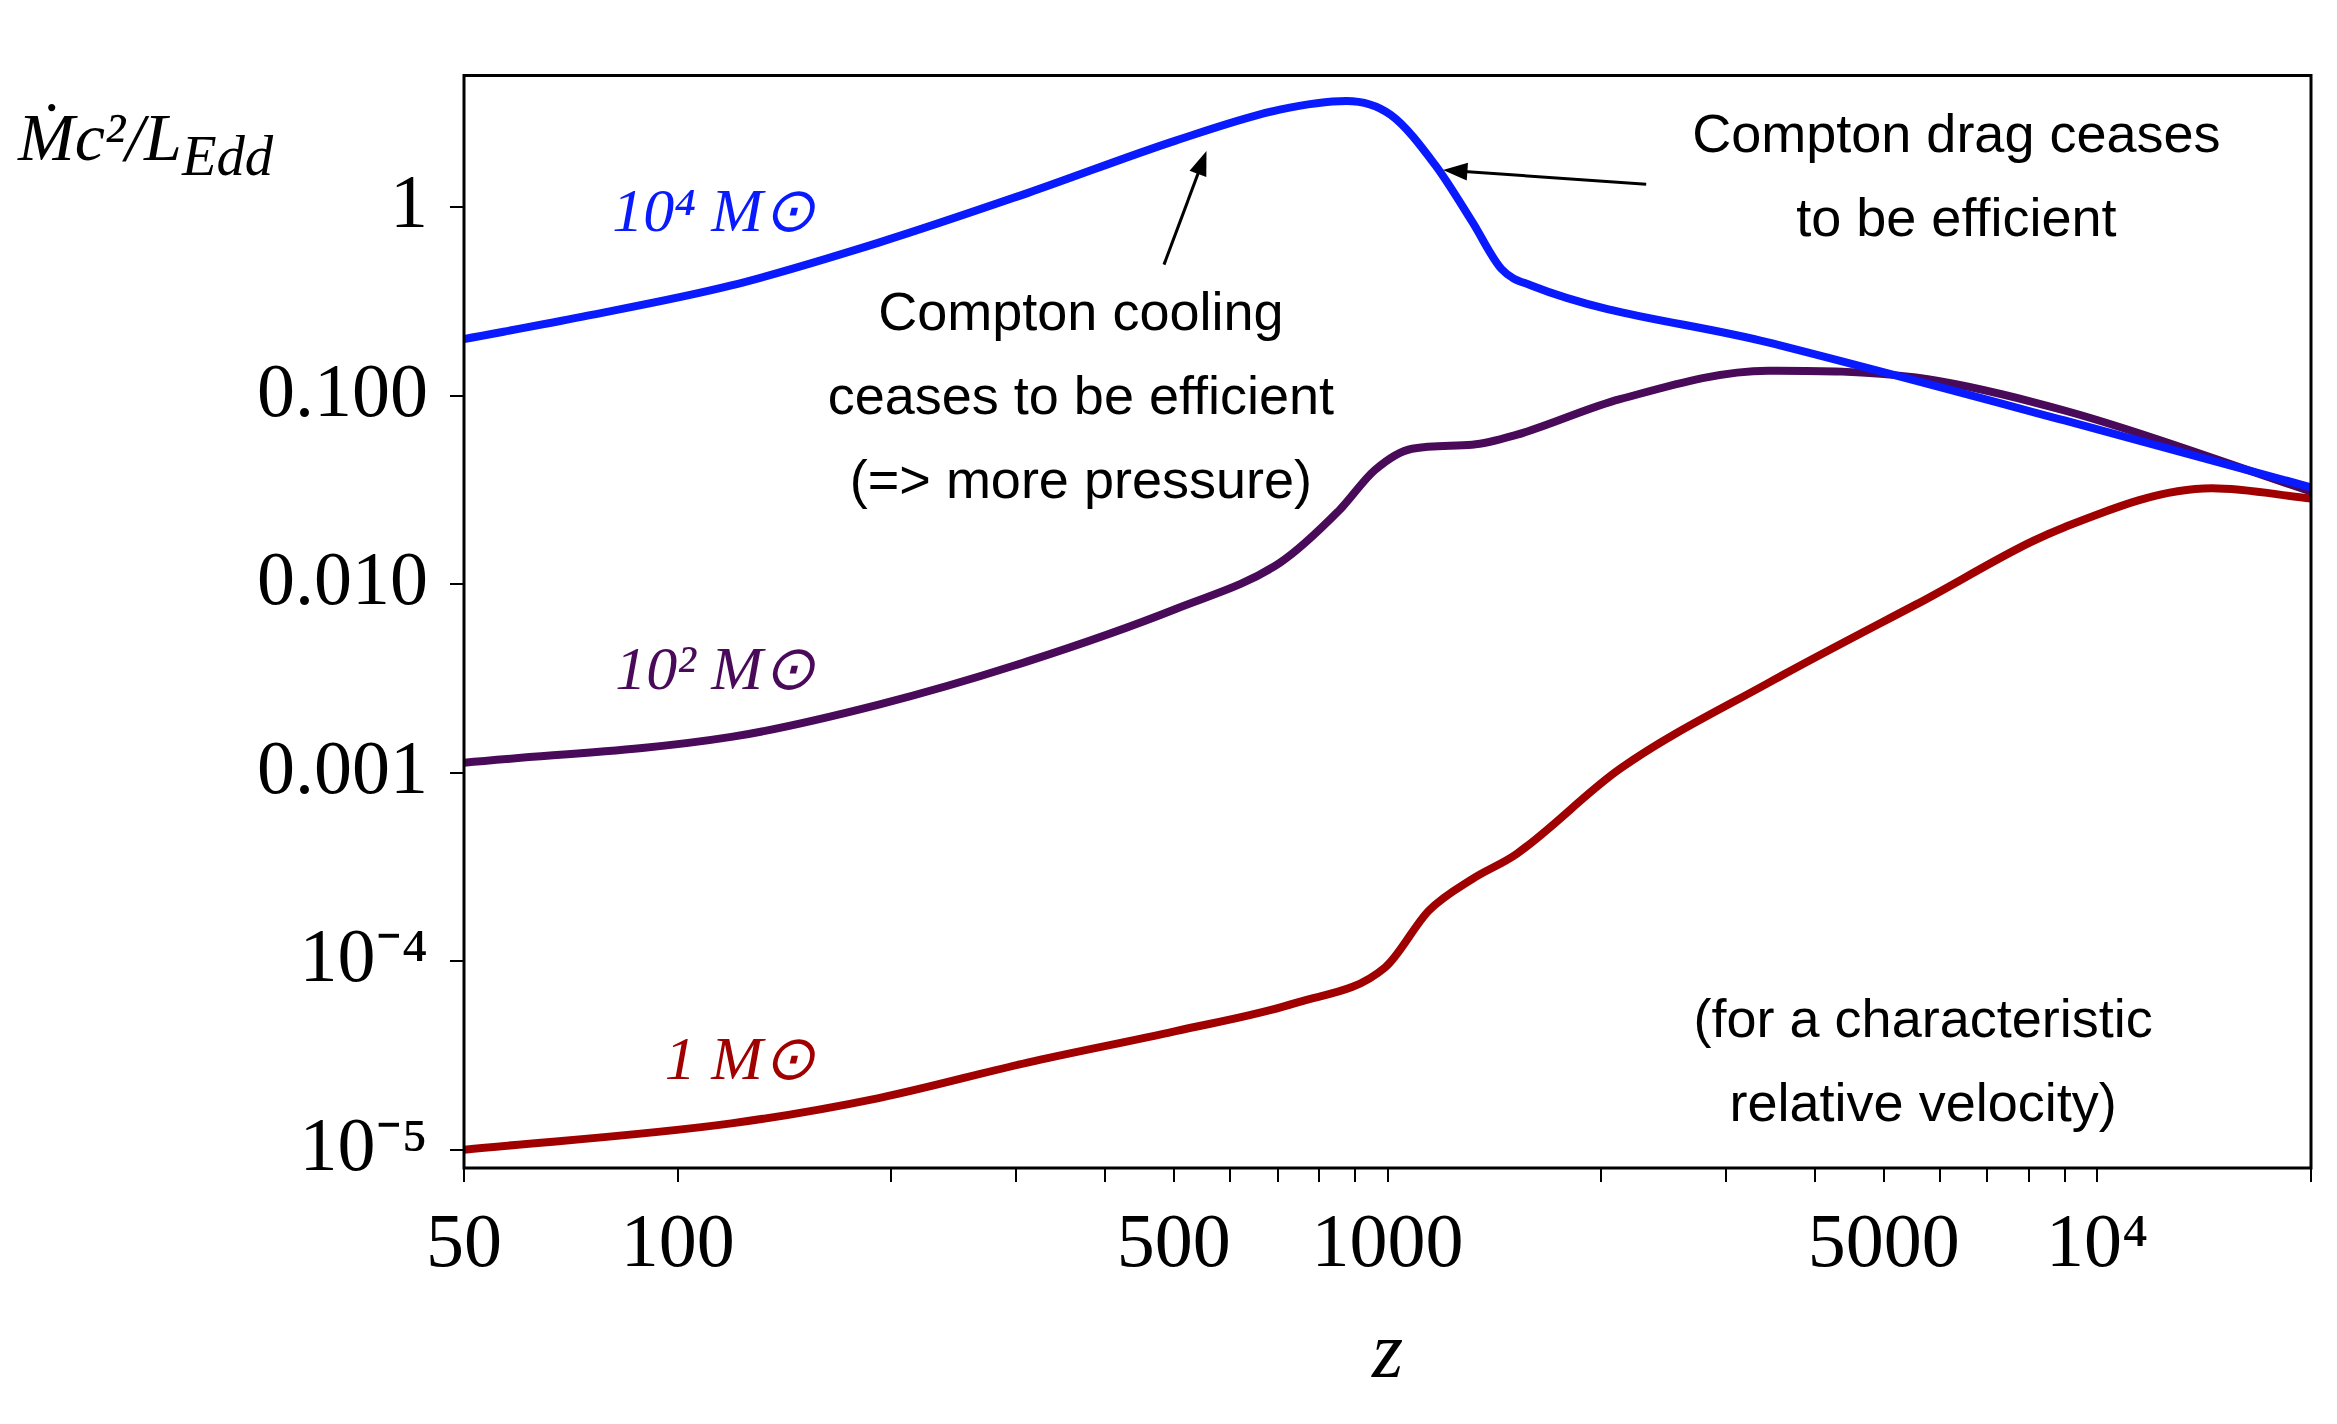 This screenshot has height=1424, width=2337. What do you see at coordinates (342, 766) in the screenshot?
I see `y-tick-label: 0.001` at bounding box center [342, 766].